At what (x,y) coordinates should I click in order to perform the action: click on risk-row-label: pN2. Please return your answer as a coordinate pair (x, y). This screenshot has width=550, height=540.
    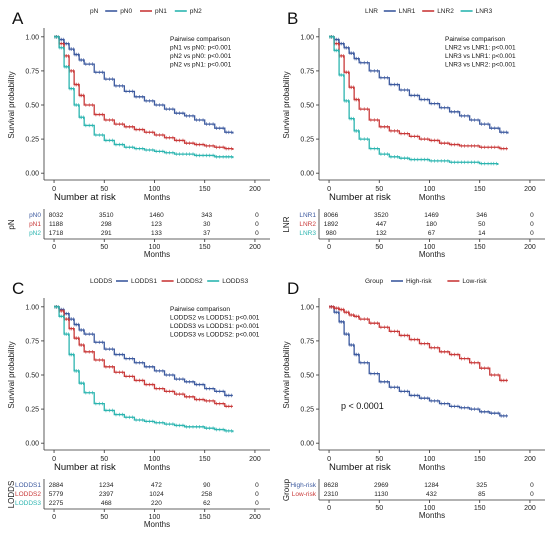
    Looking at the image, I should click on (35, 233).